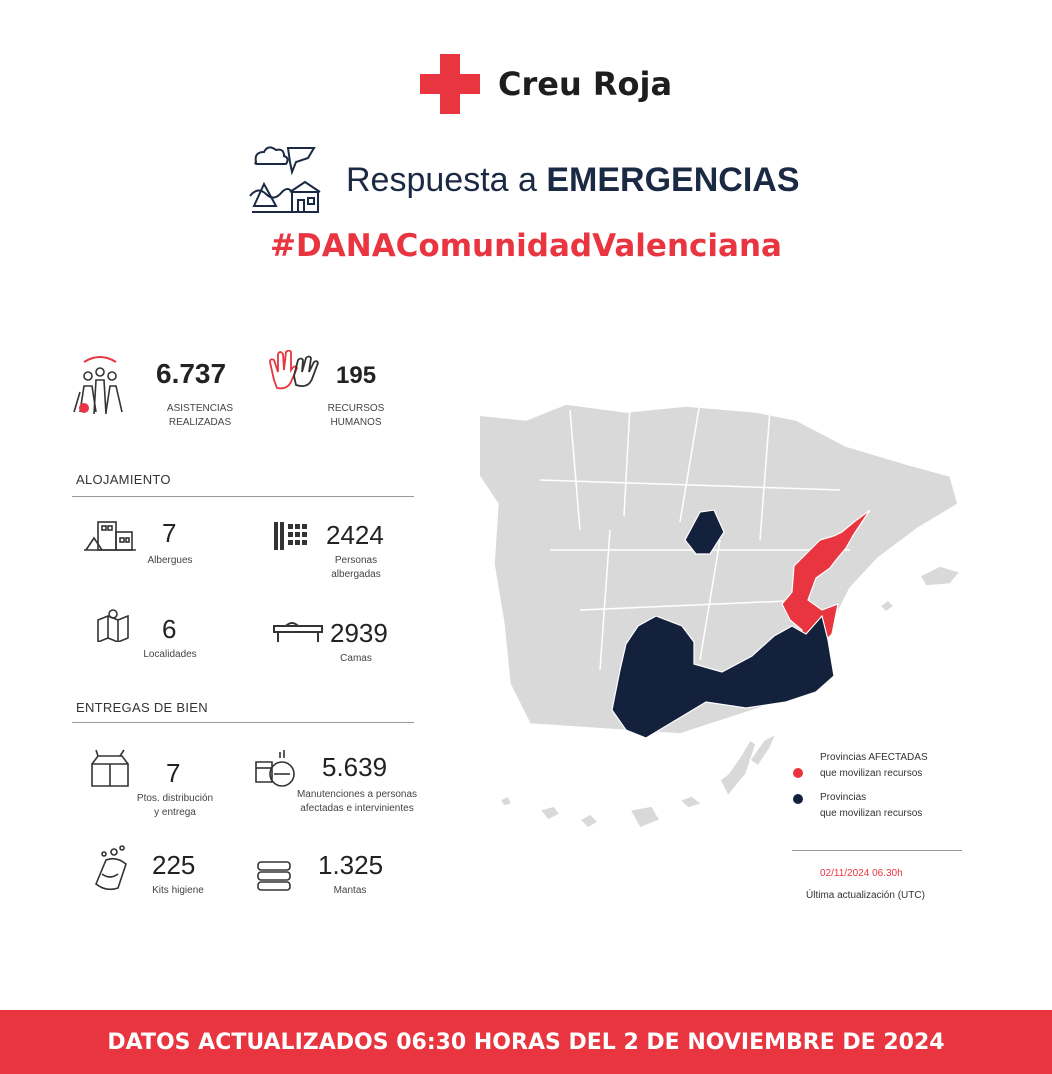  What do you see at coordinates (298, 632) in the screenshot?
I see `bed-icon` at bounding box center [298, 632].